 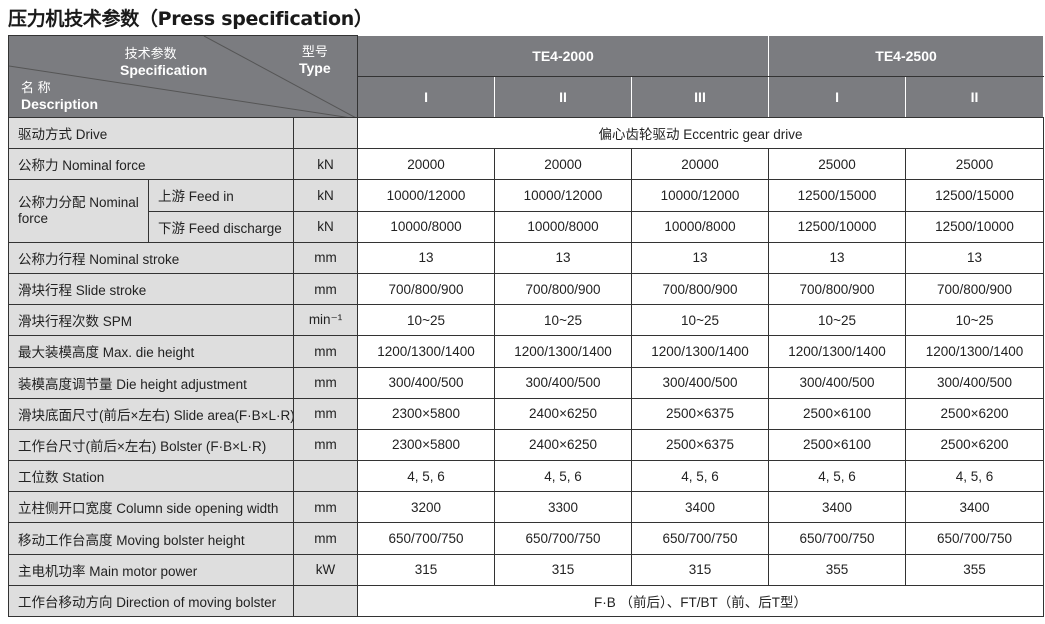 I want to click on table-row: 驱动方式 Drive 偏心齿轮驱动 Eccentric gear drive, so click(x=526, y=133).